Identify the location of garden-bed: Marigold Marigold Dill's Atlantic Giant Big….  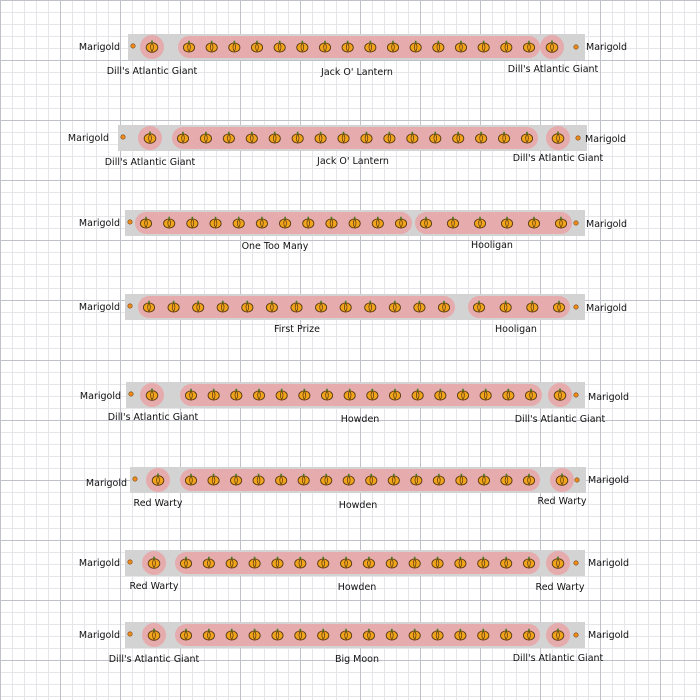
(354, 643).